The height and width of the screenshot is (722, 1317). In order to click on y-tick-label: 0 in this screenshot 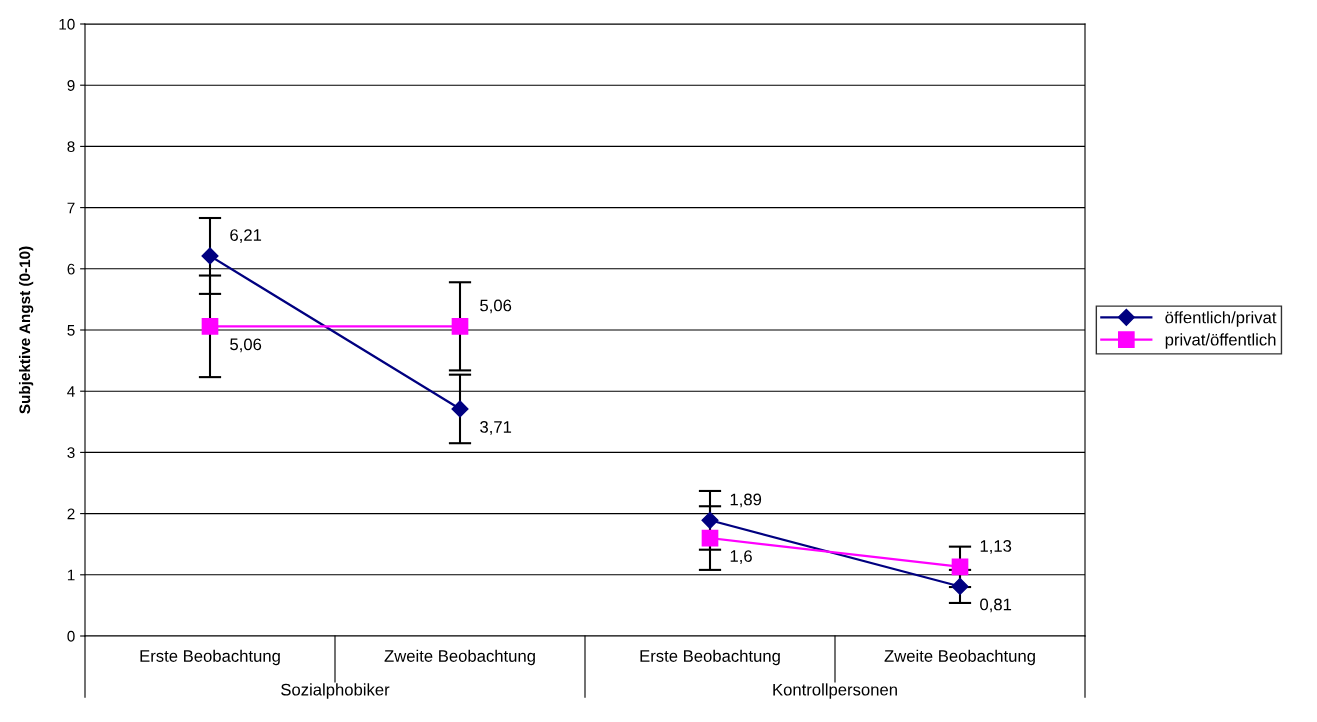, I will do `click(71, 636)`.